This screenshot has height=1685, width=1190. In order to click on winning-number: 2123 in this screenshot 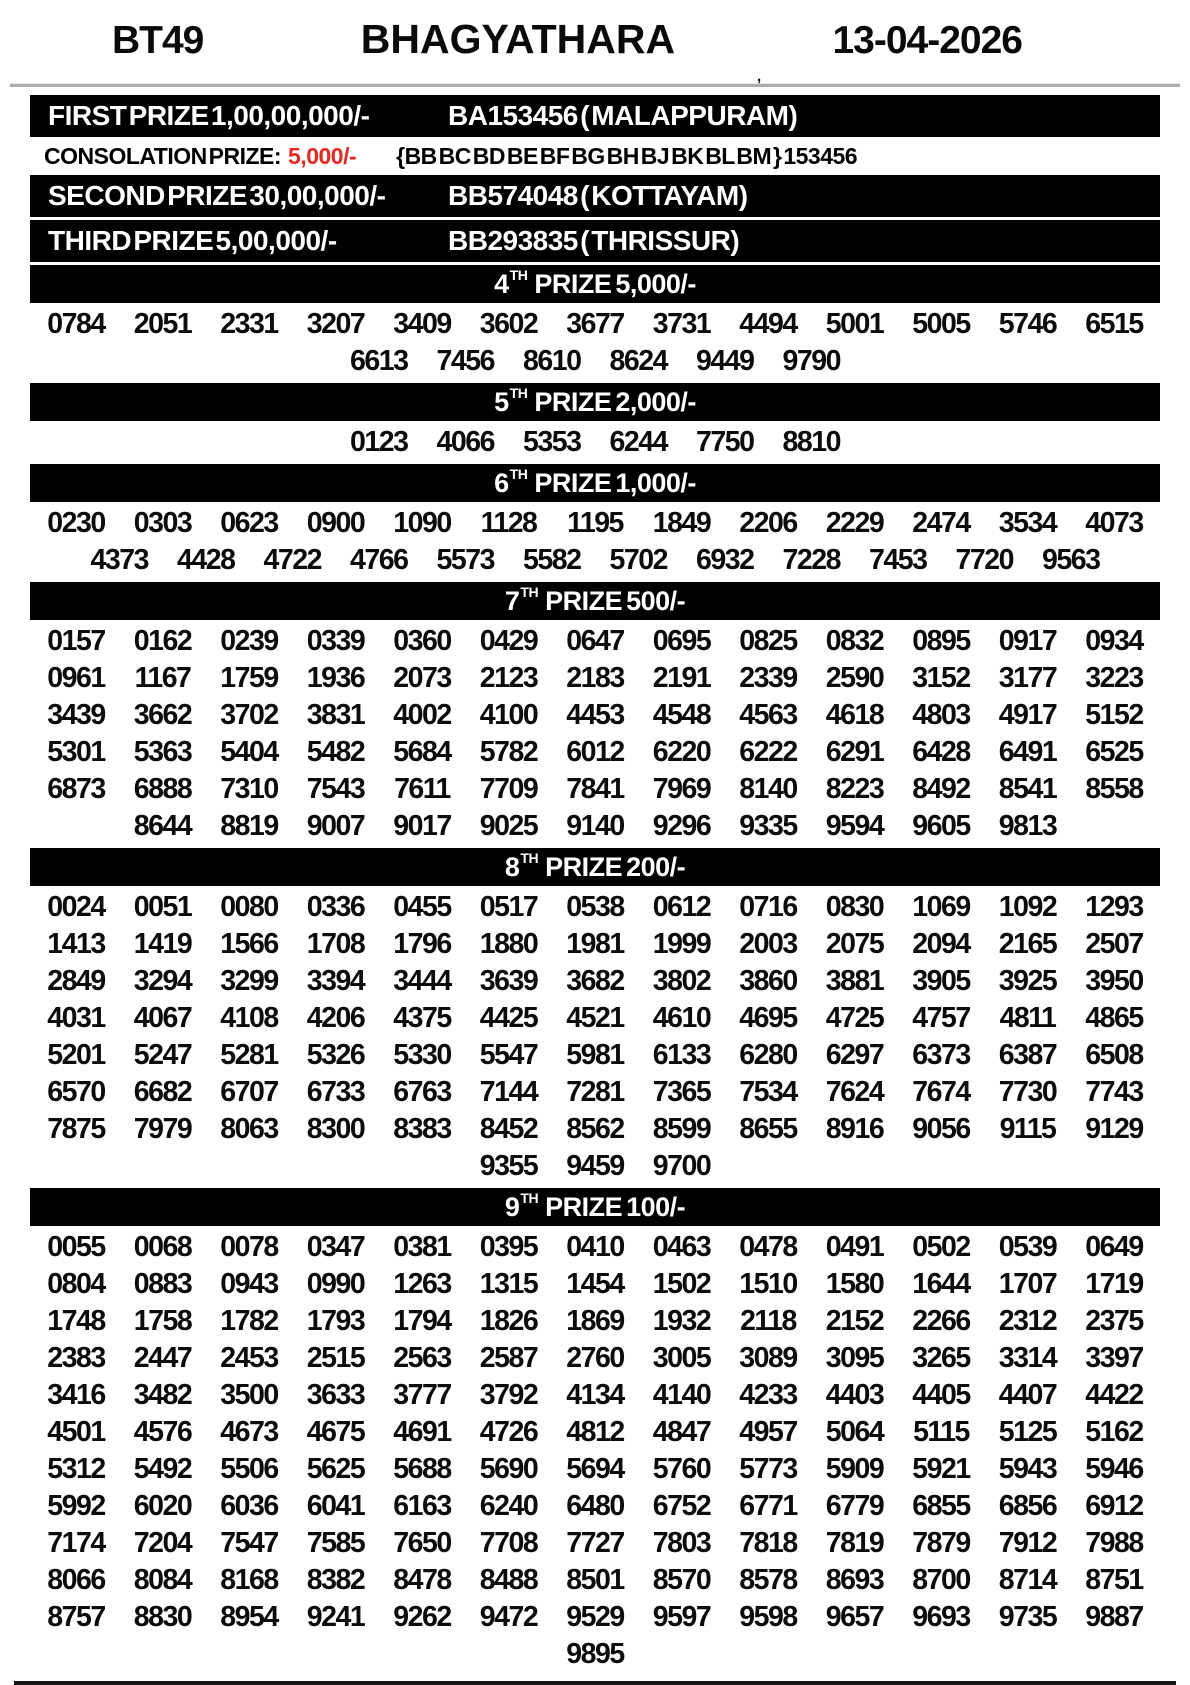, I will do `click(509, 678)`.